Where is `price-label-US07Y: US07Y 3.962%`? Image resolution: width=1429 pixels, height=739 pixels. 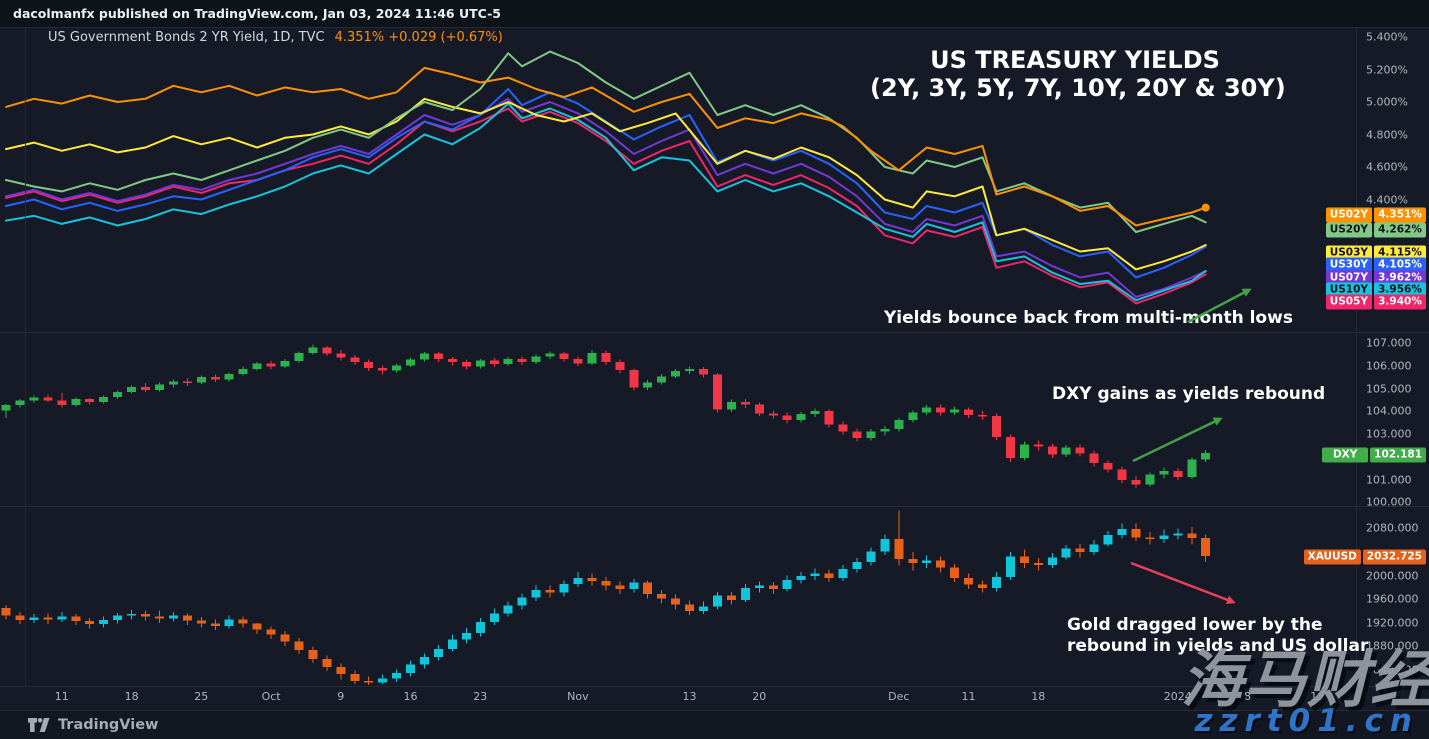
price-label-US07Y: US07Y 3.962% is located at coordinates (1375, 278).